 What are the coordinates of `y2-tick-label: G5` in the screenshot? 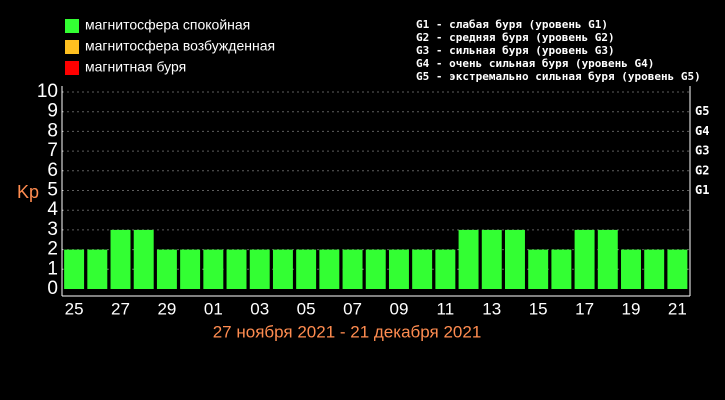 It's located at (702, 111).